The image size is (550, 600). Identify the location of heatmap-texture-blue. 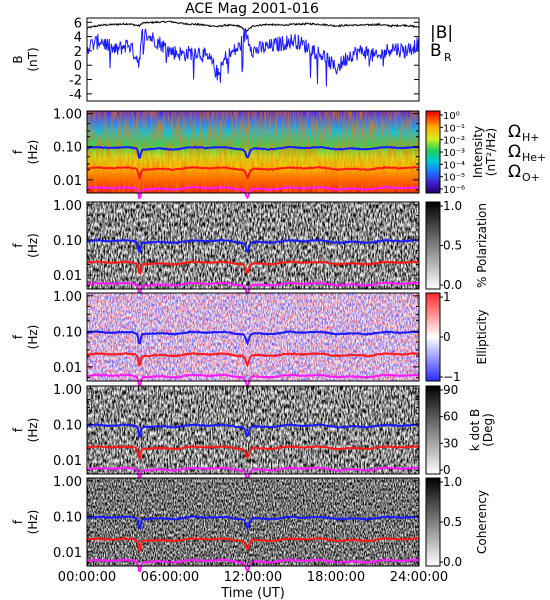
(253, 337).